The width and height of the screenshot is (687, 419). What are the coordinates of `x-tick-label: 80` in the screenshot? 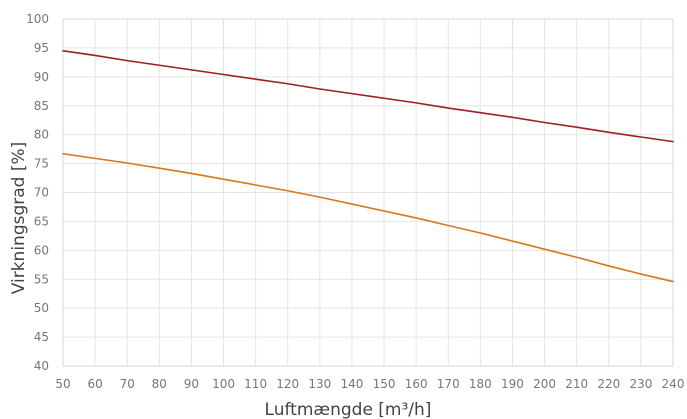 It's located at (159, 384).